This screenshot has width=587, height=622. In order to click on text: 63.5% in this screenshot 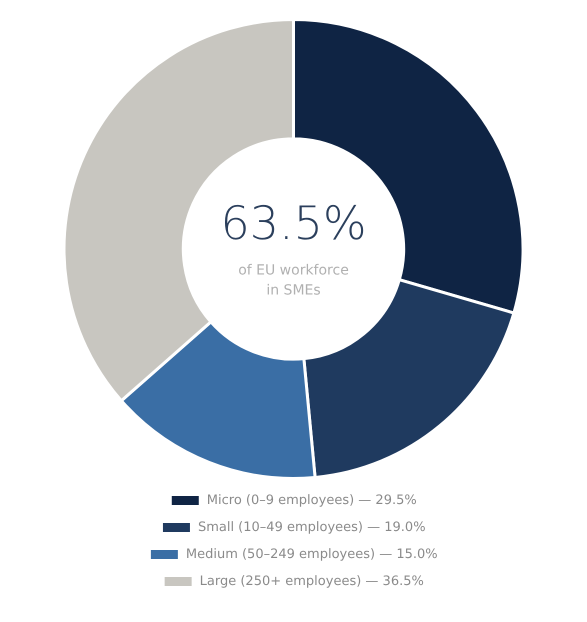, I will do `click(293, 223)`.